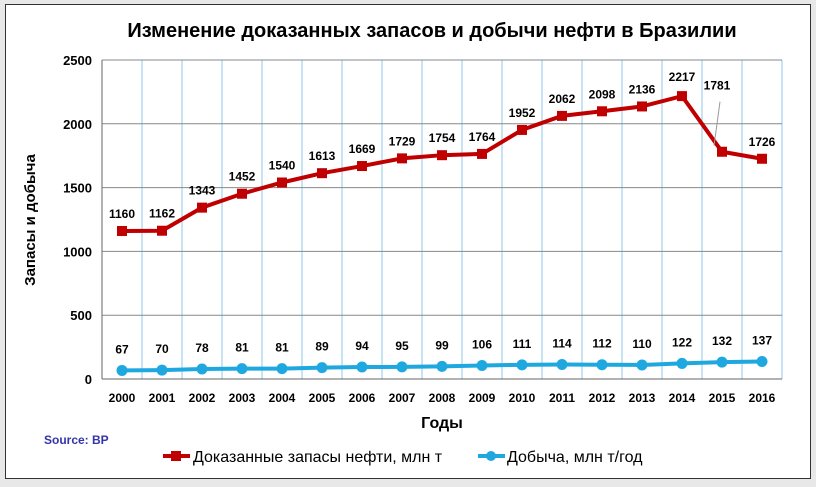 This screenshot has width=816, height=487. I want to click on y-tick-label: 2500, so click(77, 60).